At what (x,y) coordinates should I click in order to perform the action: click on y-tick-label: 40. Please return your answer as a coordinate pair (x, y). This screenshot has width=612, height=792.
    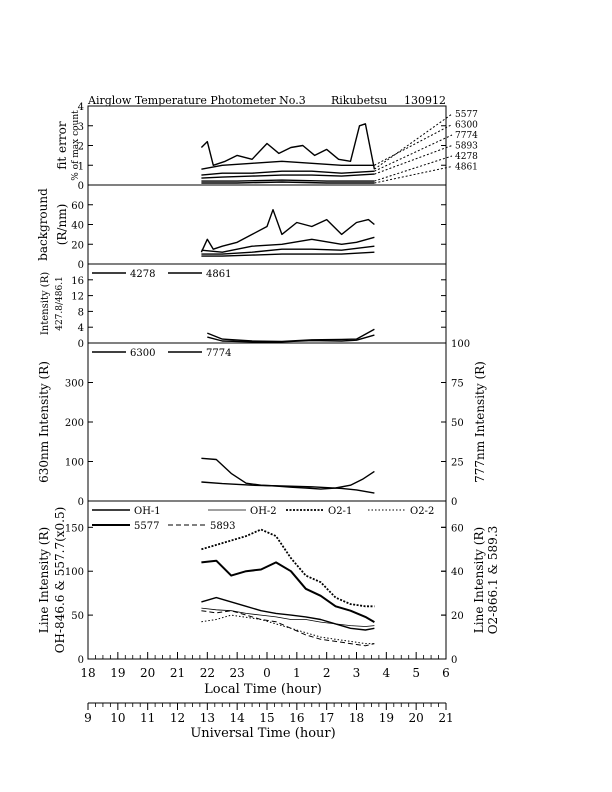
    Looking at the image, I should click on (77, 226).